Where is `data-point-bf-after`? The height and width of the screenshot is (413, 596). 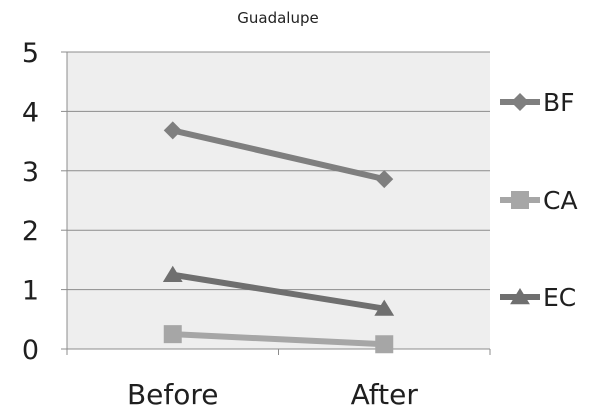
data-point-bf-after is located at coordinates (384, 179).